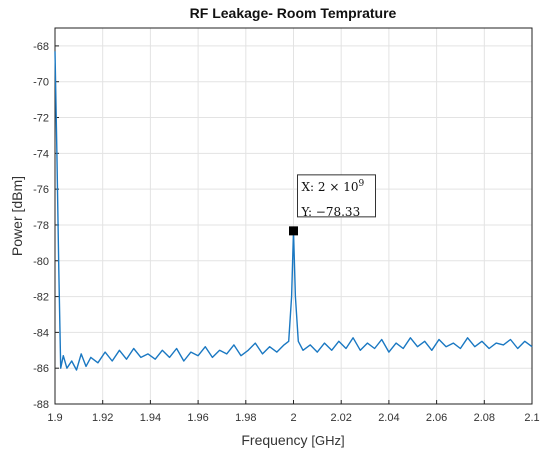  What do you see at coordinates (54, 418) in the screenshot?
I see `x-tick-label: 1.9` at bounding box center [54, 418].